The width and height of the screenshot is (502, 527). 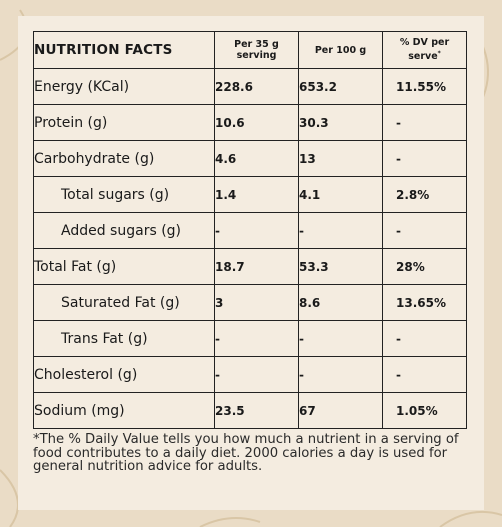 What do you see at coordinates (340, 194) in the screenshot?
I see `per-100g-value: 4.1` at bounding box center [340, 194].